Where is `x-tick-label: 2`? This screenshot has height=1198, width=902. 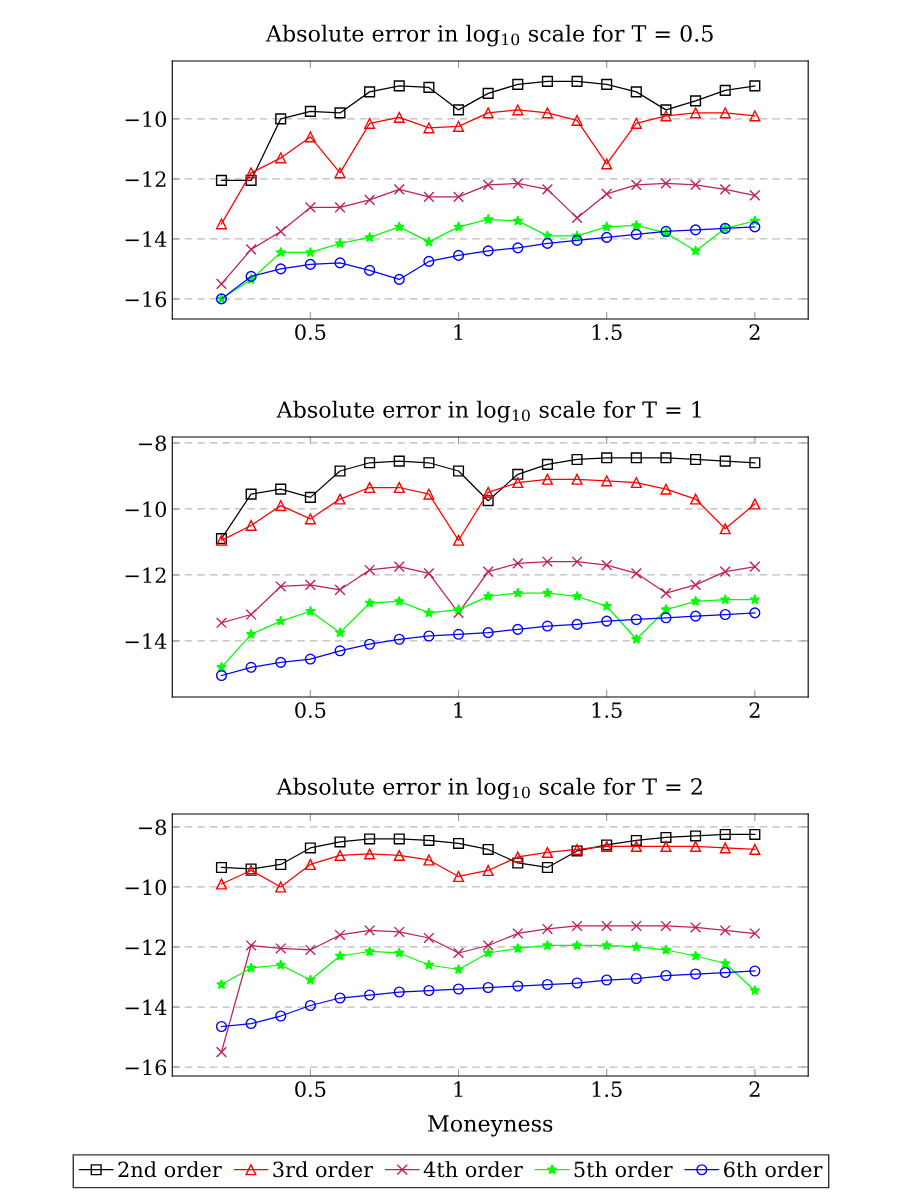
x-tick-label: 2 is located at coordinates (754, 332).